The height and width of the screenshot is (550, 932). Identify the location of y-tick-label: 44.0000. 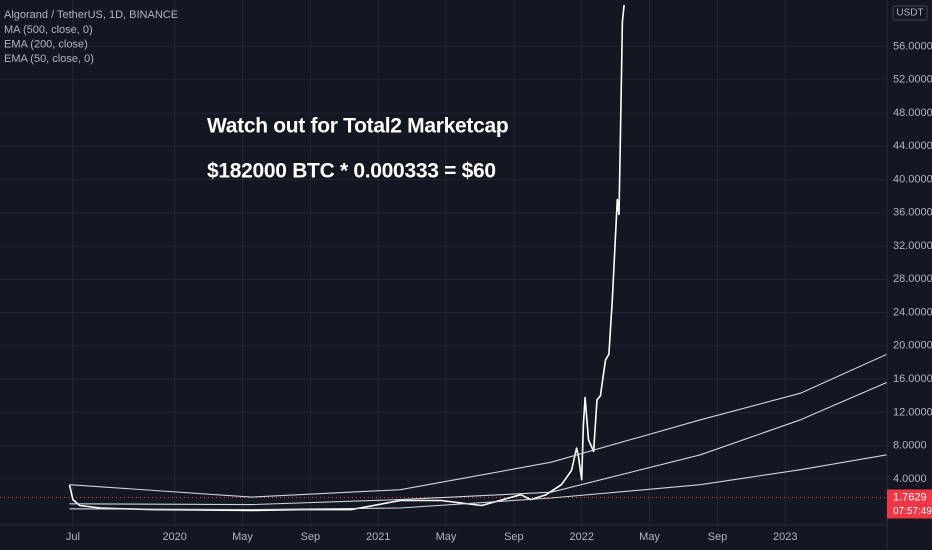
(912, 146).